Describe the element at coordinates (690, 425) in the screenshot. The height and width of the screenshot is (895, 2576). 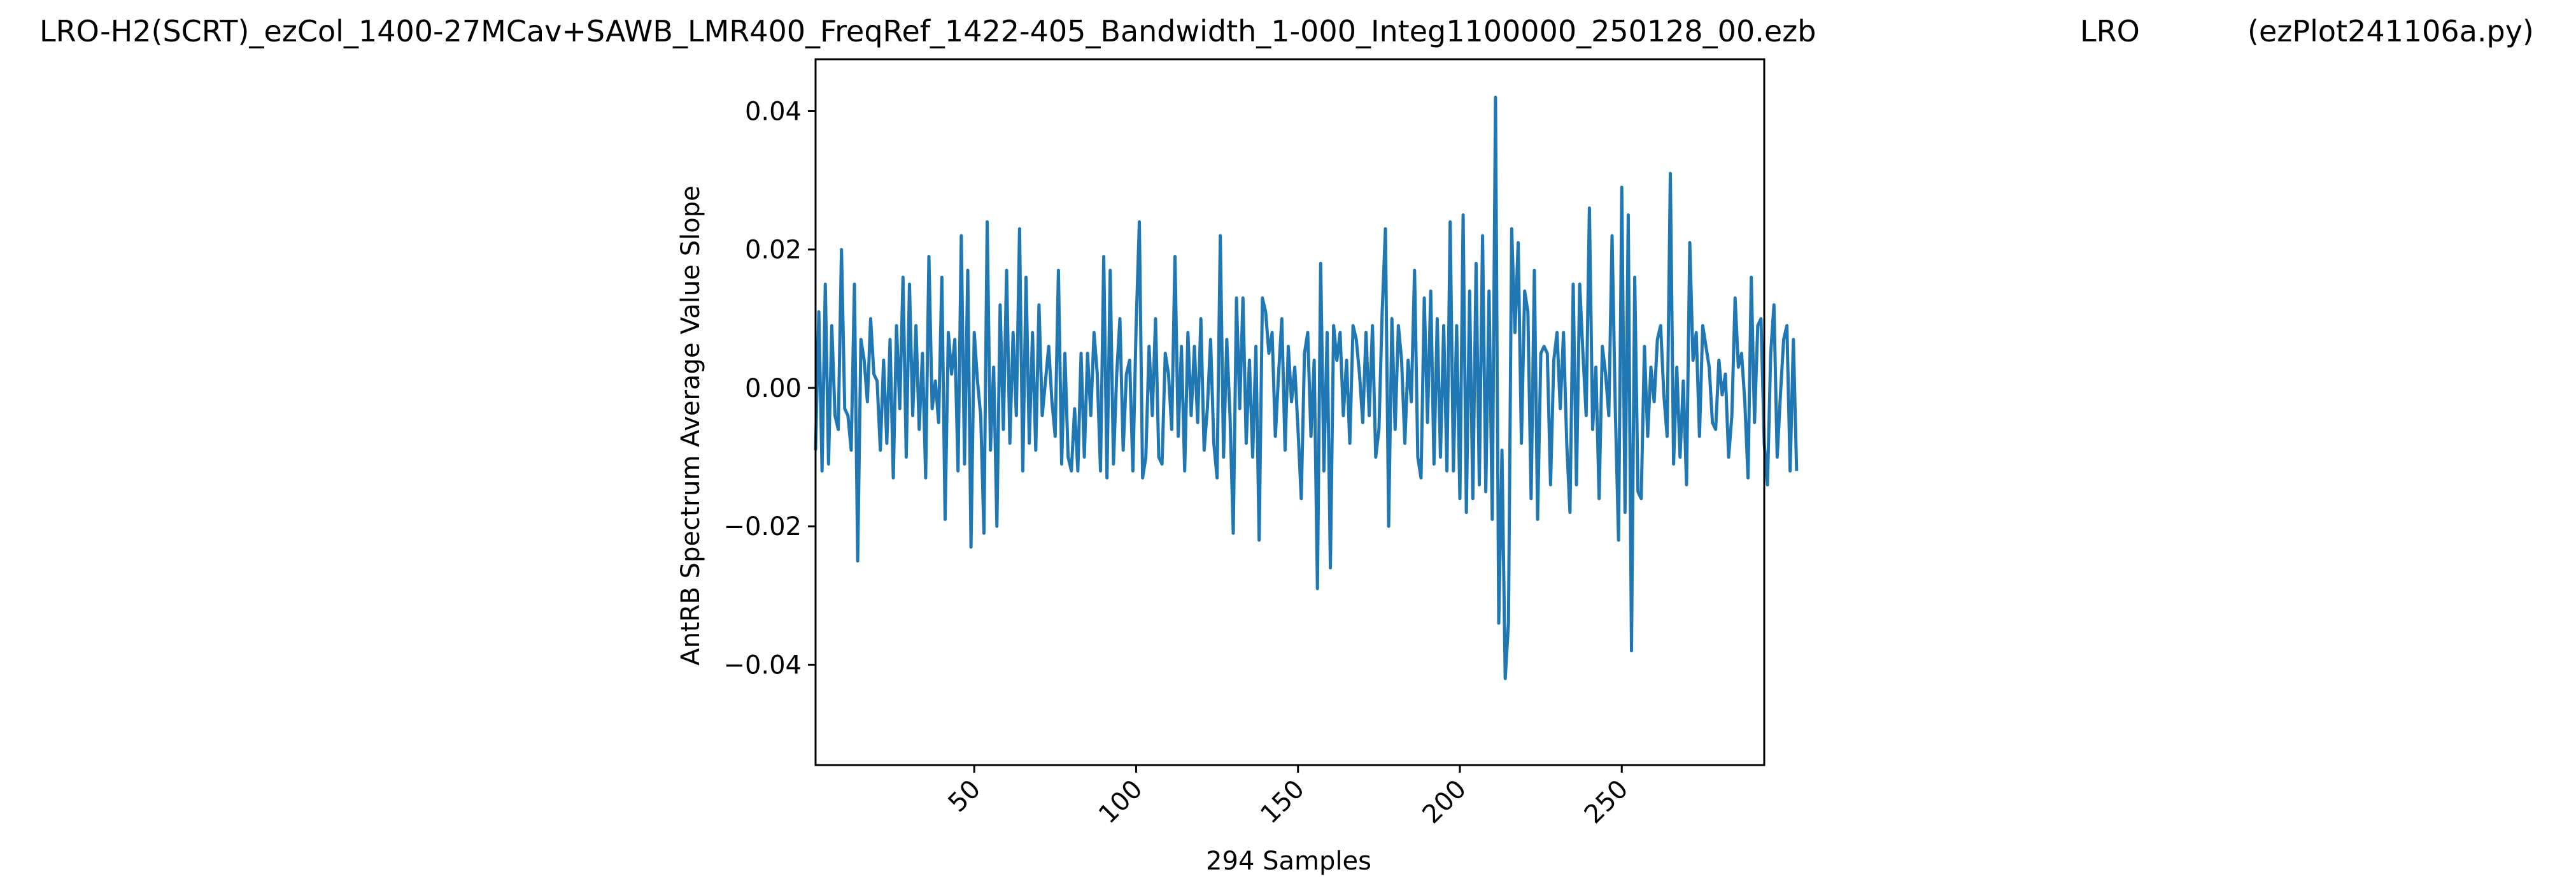
I see `y-axis-label: AntRB Spectrum Average Value Slope` at that location.